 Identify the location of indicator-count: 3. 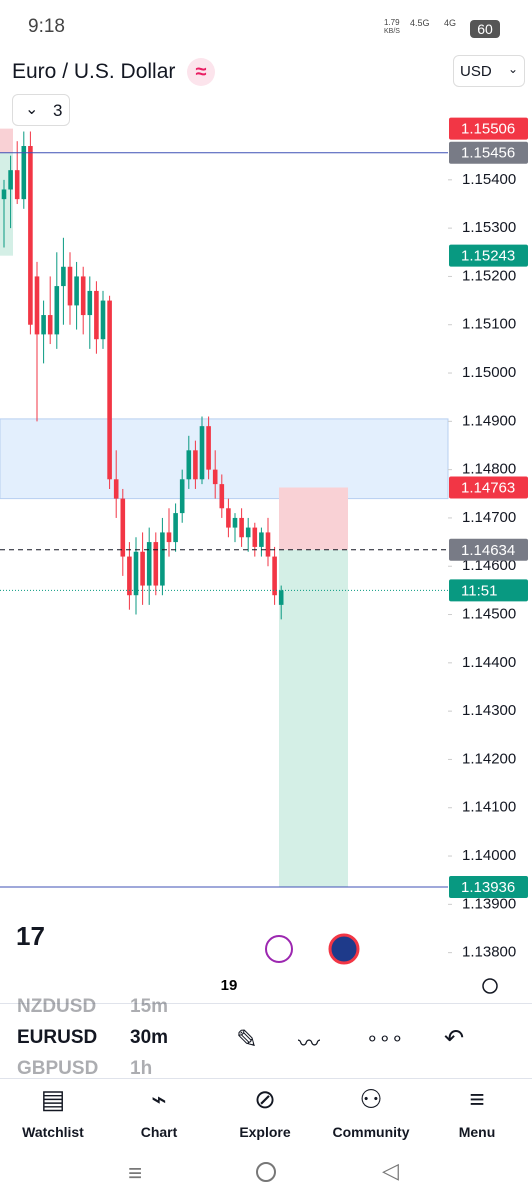
(58, 110).